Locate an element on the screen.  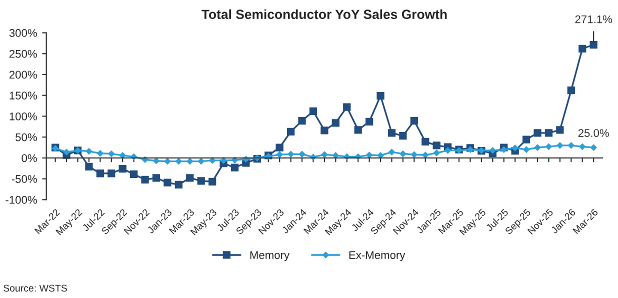
source-note: Source: WSTS is located at coordinates (35, 288).